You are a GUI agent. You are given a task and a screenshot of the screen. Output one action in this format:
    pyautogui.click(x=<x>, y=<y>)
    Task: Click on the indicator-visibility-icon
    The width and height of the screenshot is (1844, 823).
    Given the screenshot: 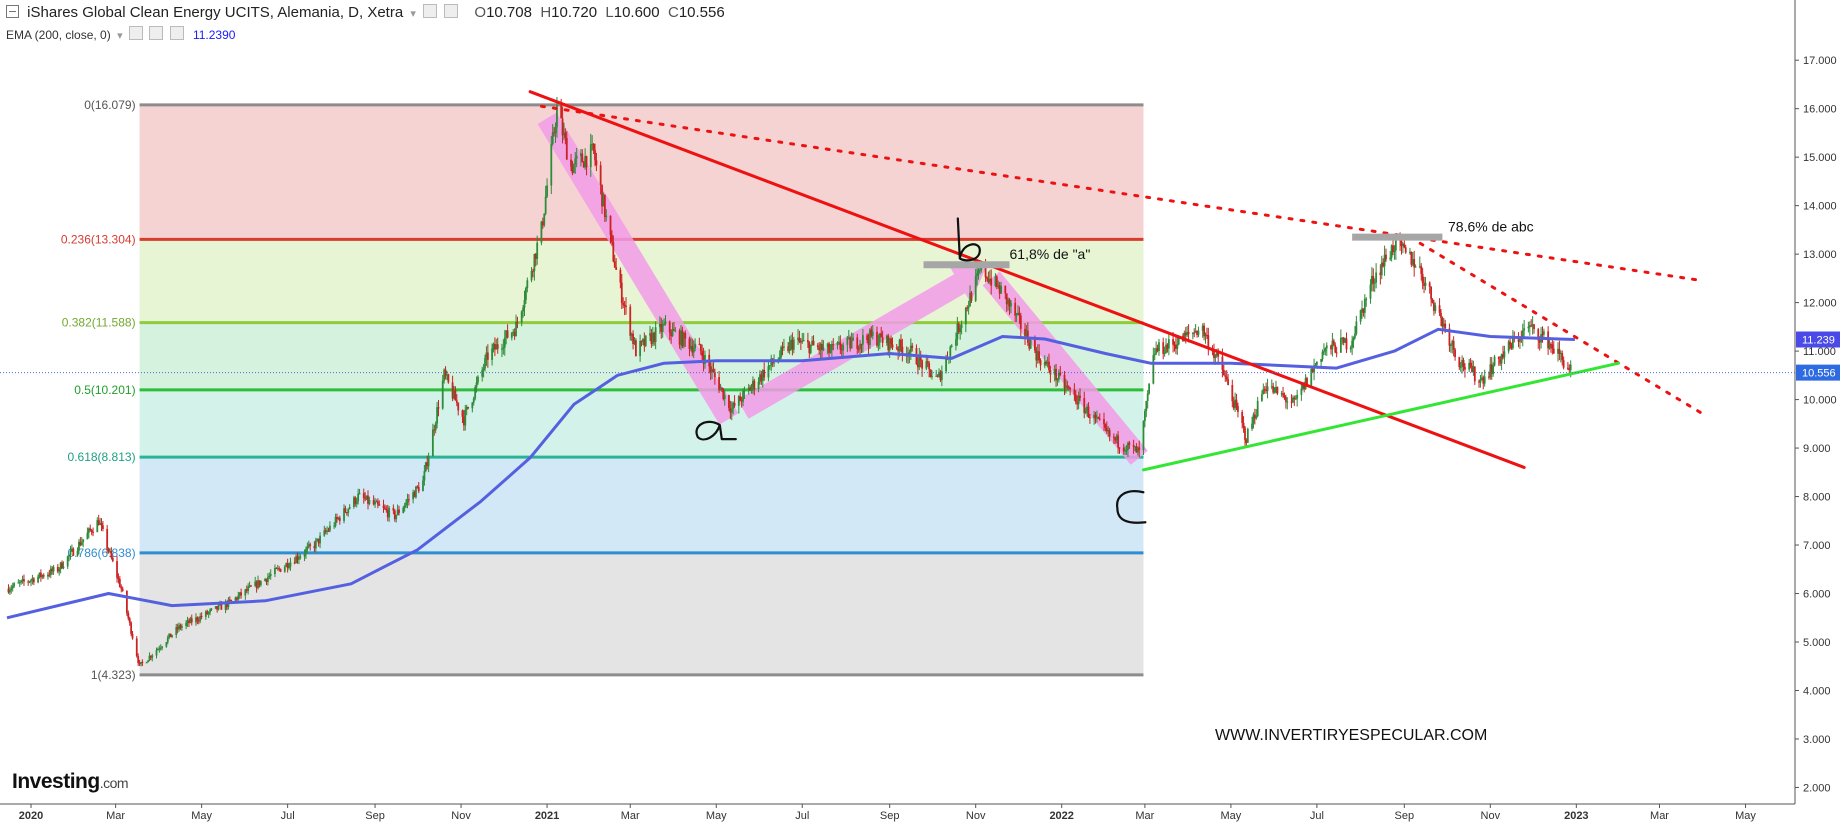 What is the action you would take?
    pyautogui.click(x=135, y=33)
    